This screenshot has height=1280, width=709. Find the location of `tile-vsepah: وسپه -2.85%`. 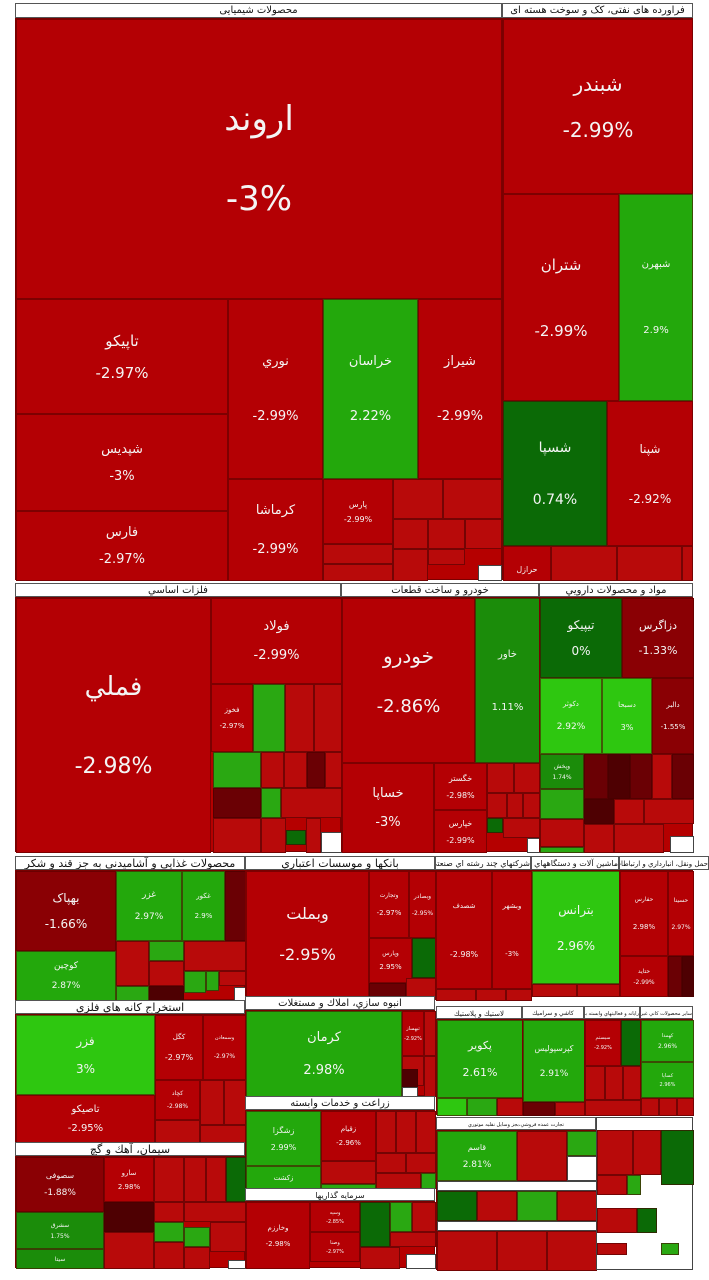

tile-vsepah: وسپه -2.85% is located at coordinates (335, 1217).